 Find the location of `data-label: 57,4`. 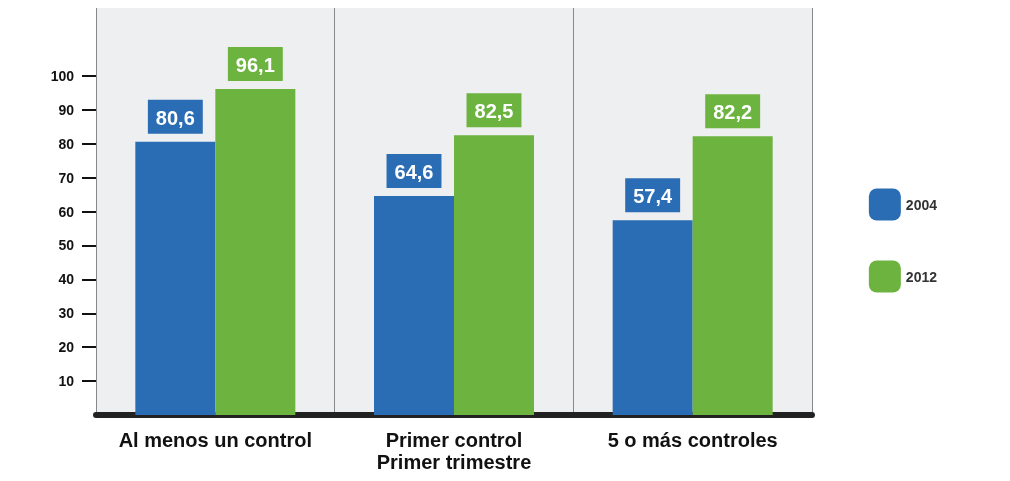

data-label: 57,4 is located at coordinates (653, 196).